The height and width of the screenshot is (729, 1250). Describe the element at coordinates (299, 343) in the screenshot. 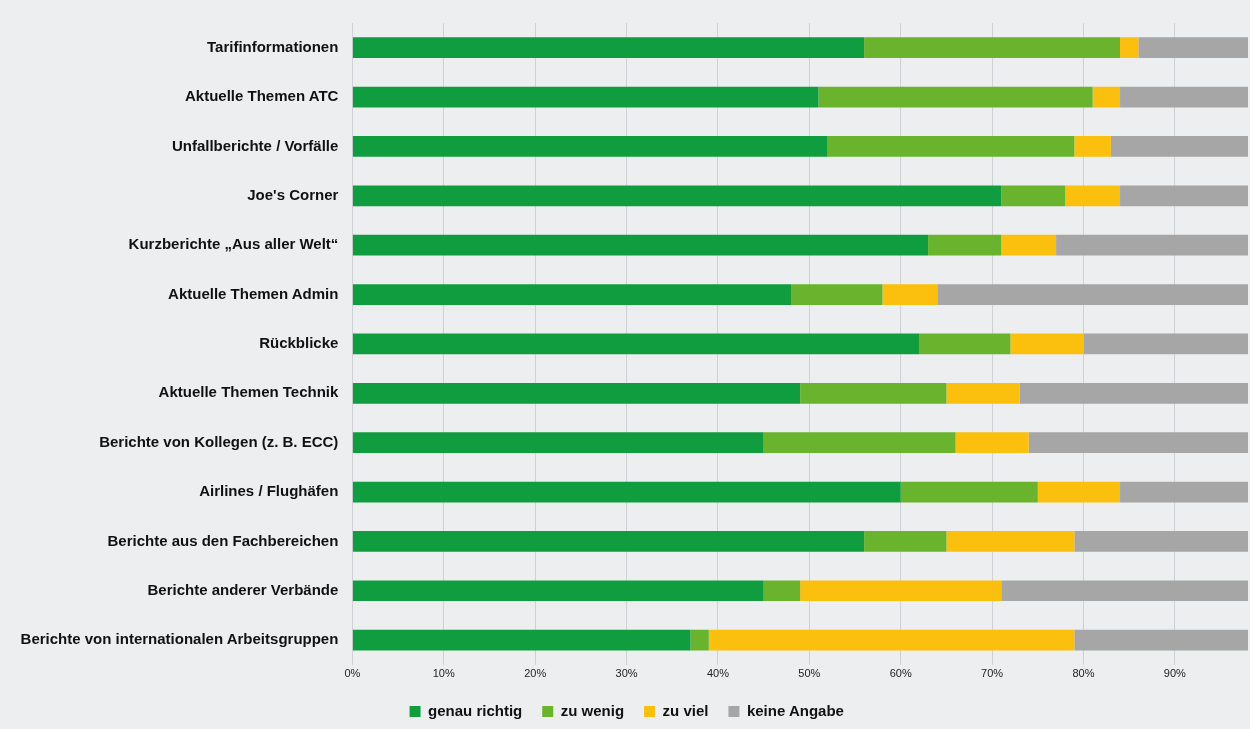

I see `y-tick-label: Rückblicke` at that location.